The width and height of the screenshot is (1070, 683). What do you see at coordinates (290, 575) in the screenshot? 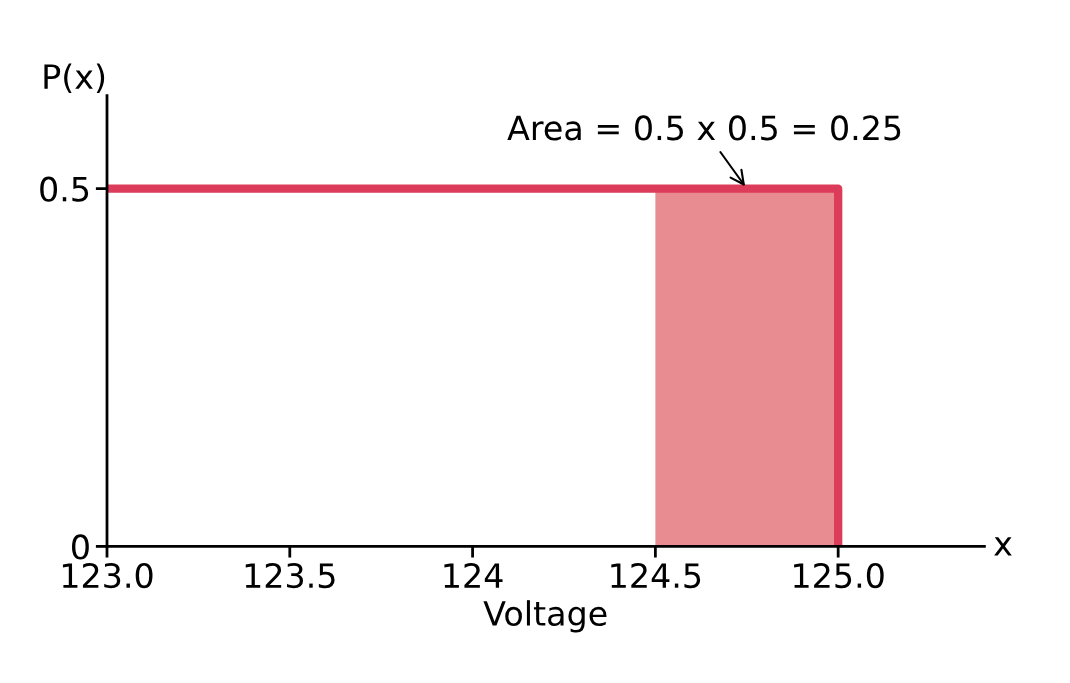
I see `x-tick-label: 123.5` at bounding box center [290, 575].